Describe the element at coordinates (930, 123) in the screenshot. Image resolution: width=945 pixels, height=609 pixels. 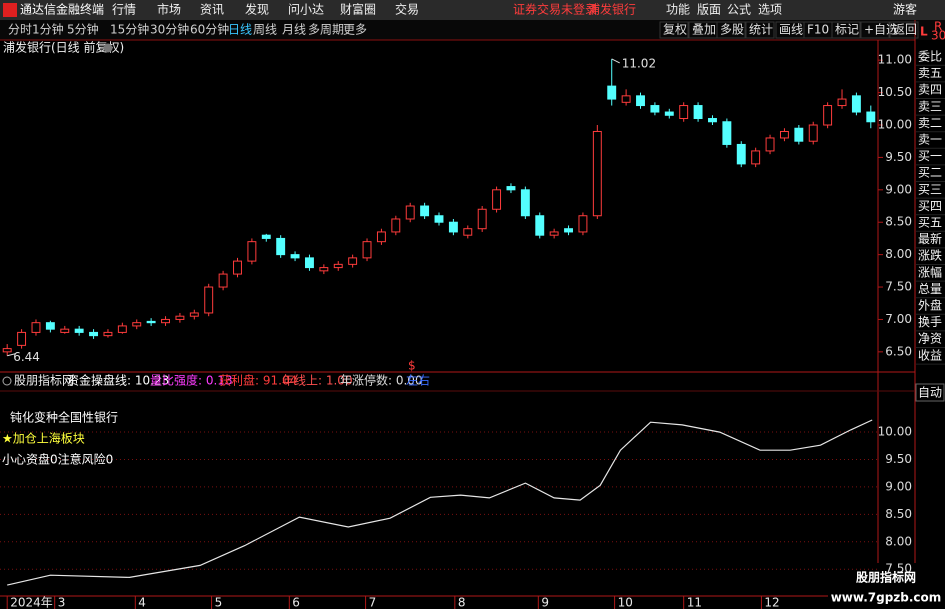
I see `sidebar-item: 卖二` at that location.